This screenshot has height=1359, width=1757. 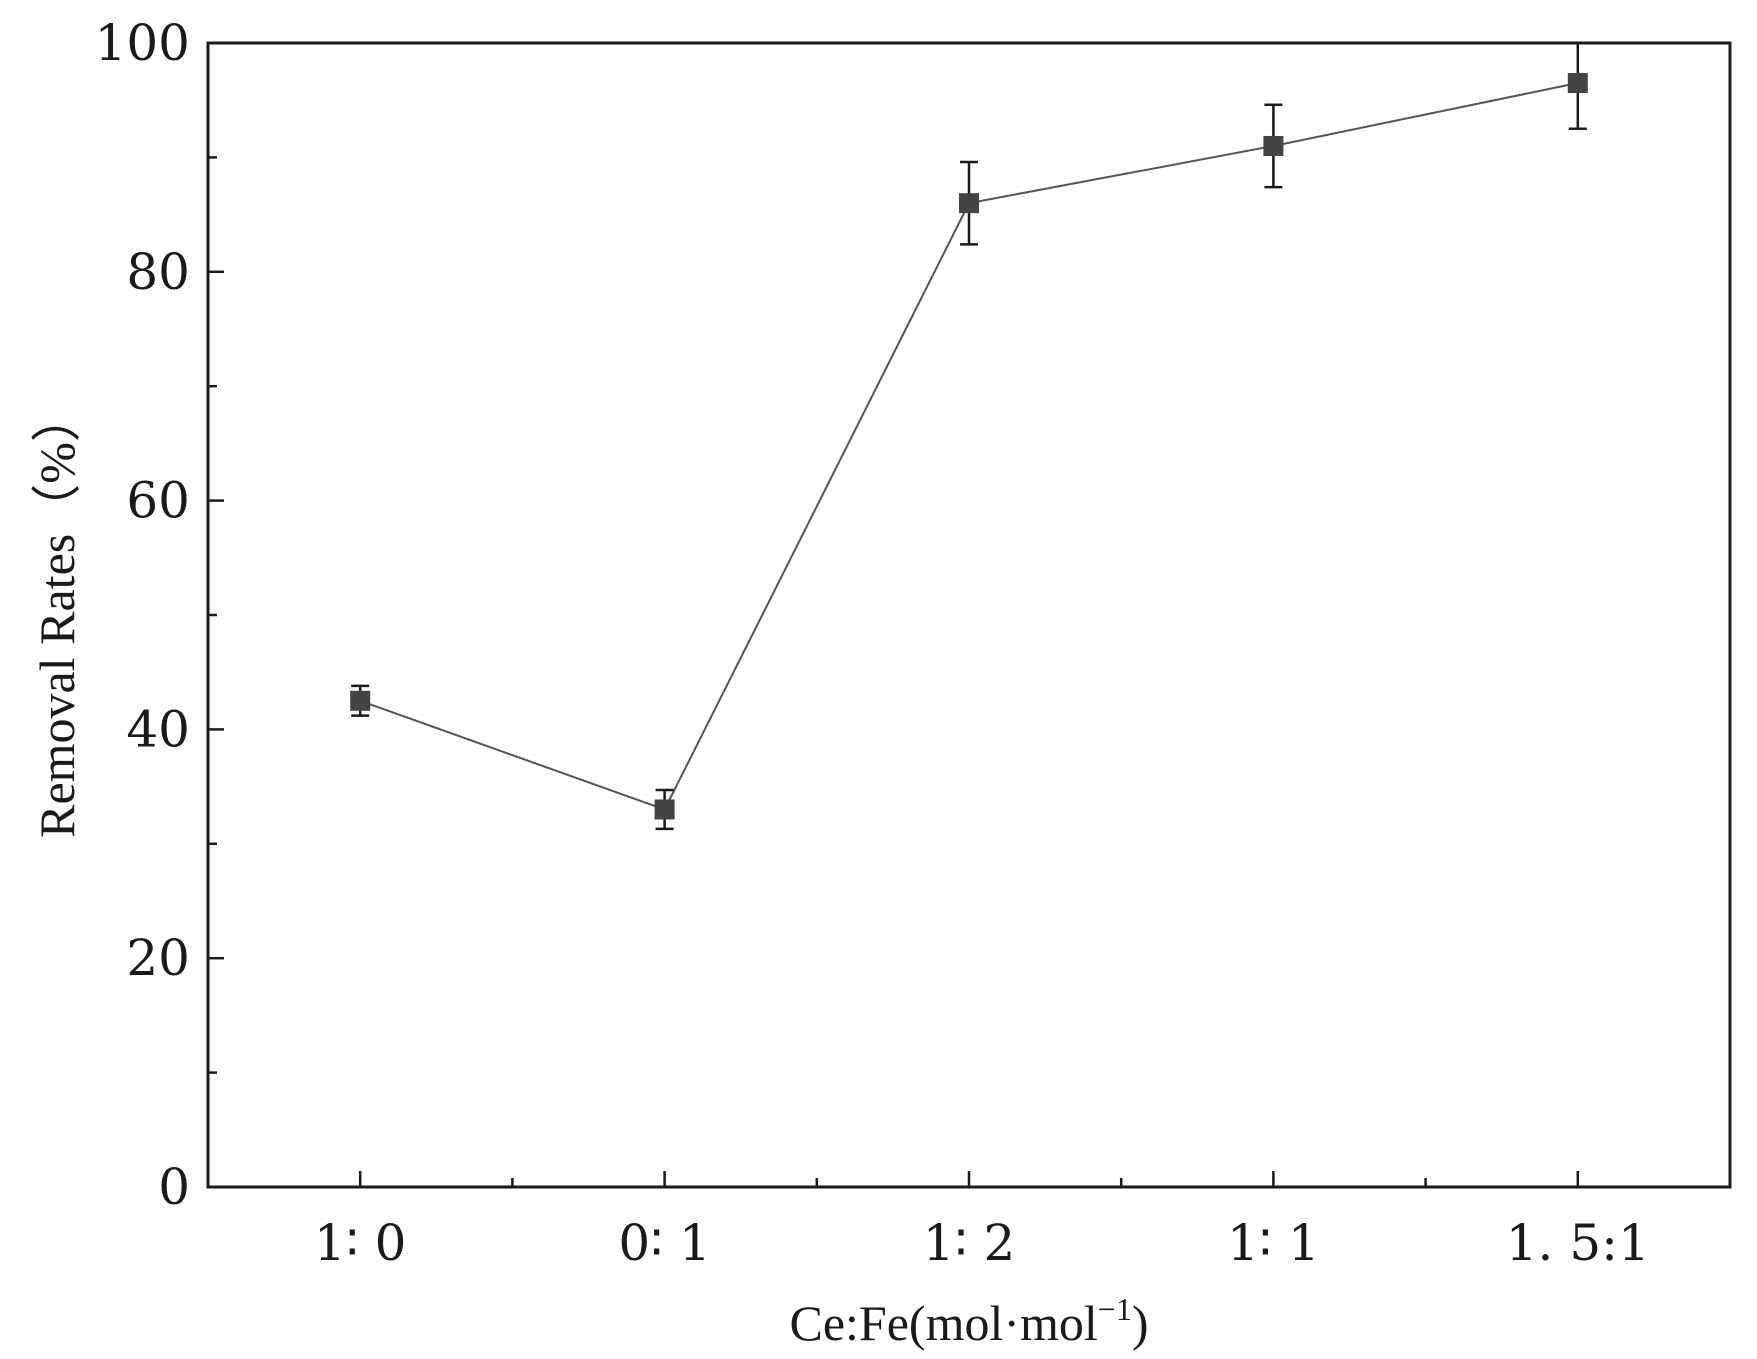 I want to click on x-tick-label: 0∶ 1, so click(x=664, y=1243).